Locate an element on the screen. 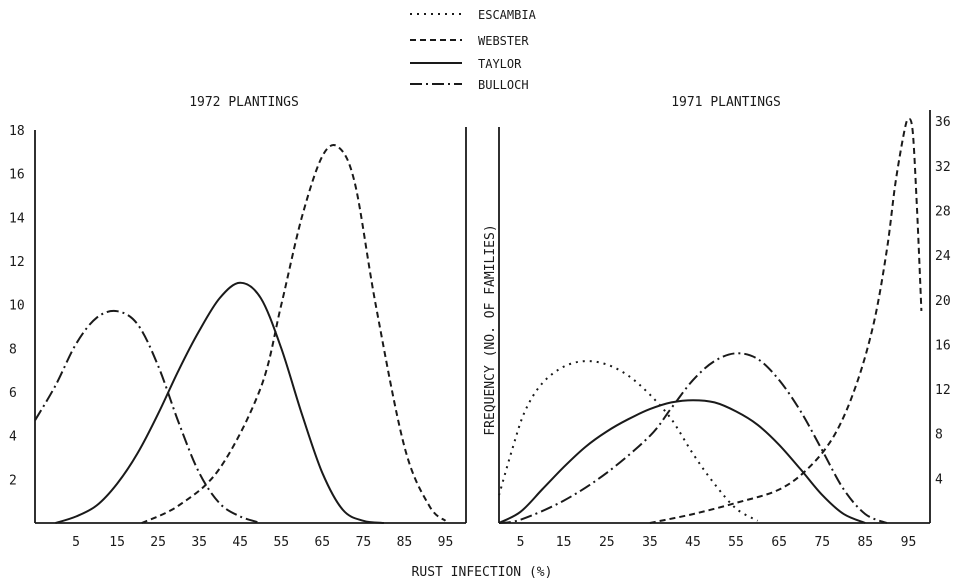 Image resolution: width=954 pixels, height=584 pixels. left-y-ticks: 2 4 6 8 10 12 14 16 18 is located at coordinates (17, 306).